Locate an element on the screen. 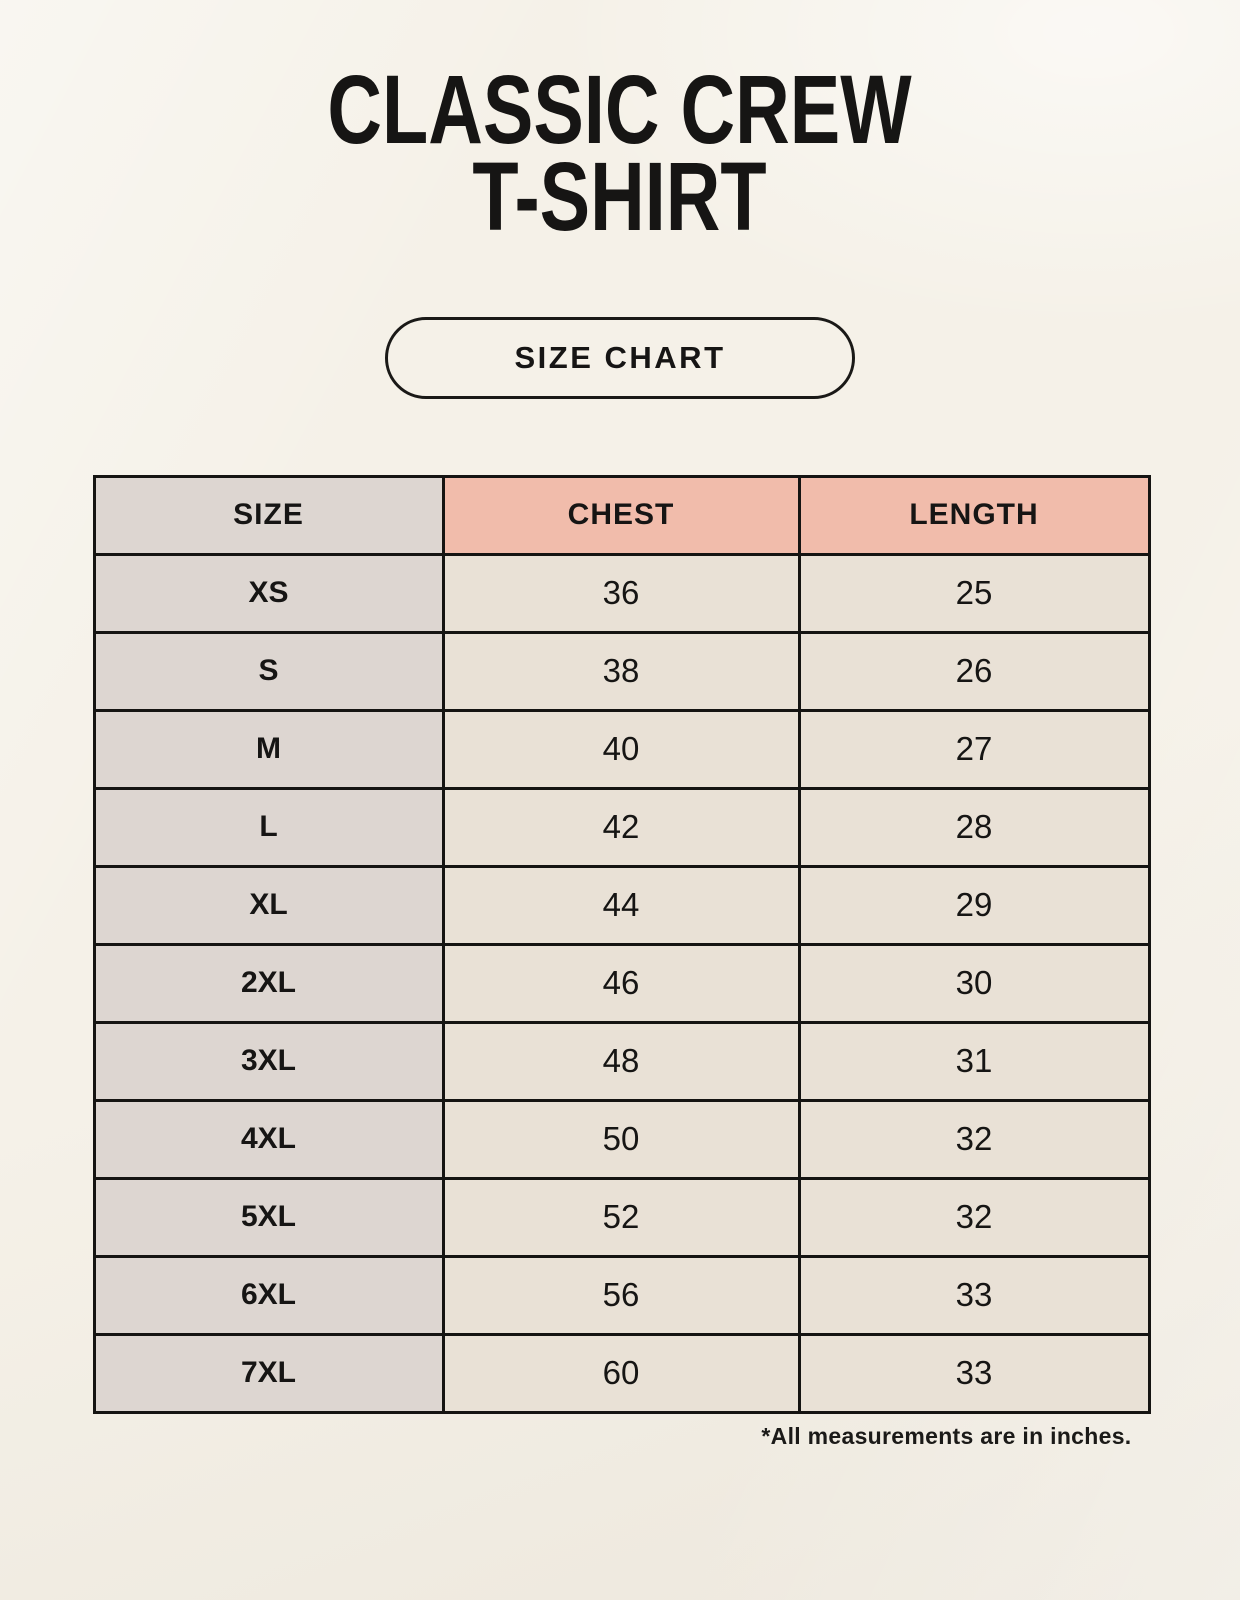 This screenshot has height=1600, width=1240. length-value: 30 is located at coordinates (974, 983).